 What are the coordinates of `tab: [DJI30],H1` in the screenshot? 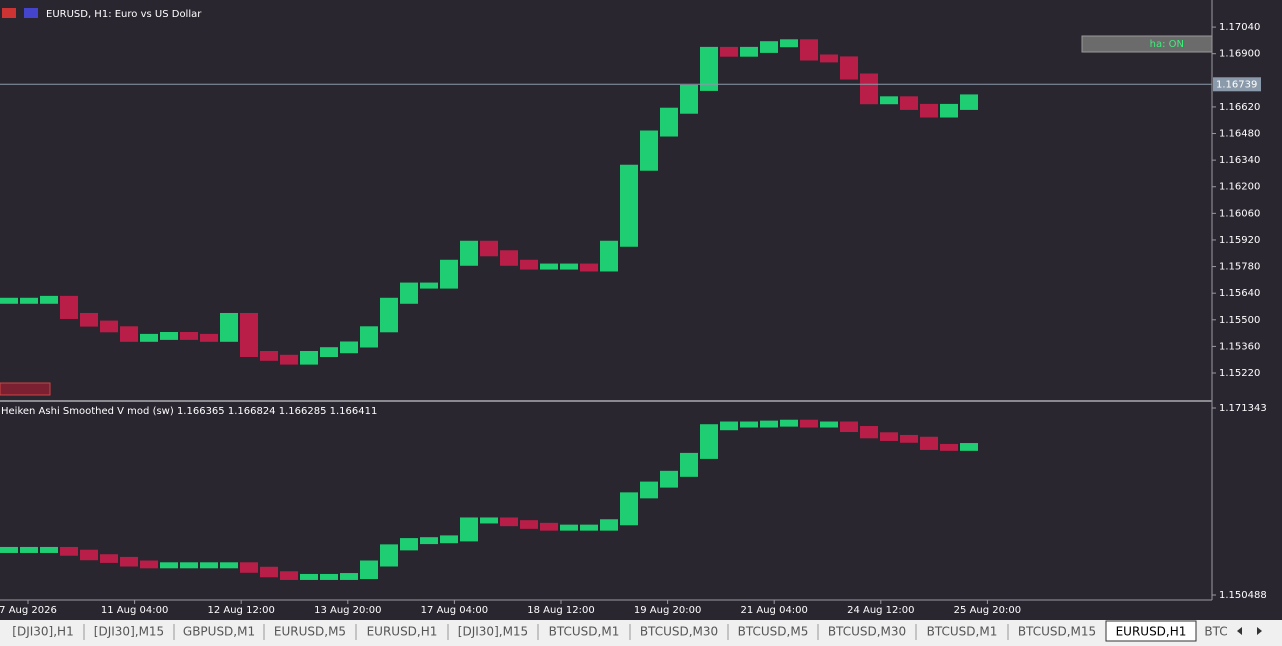 It's located at (42, 632).